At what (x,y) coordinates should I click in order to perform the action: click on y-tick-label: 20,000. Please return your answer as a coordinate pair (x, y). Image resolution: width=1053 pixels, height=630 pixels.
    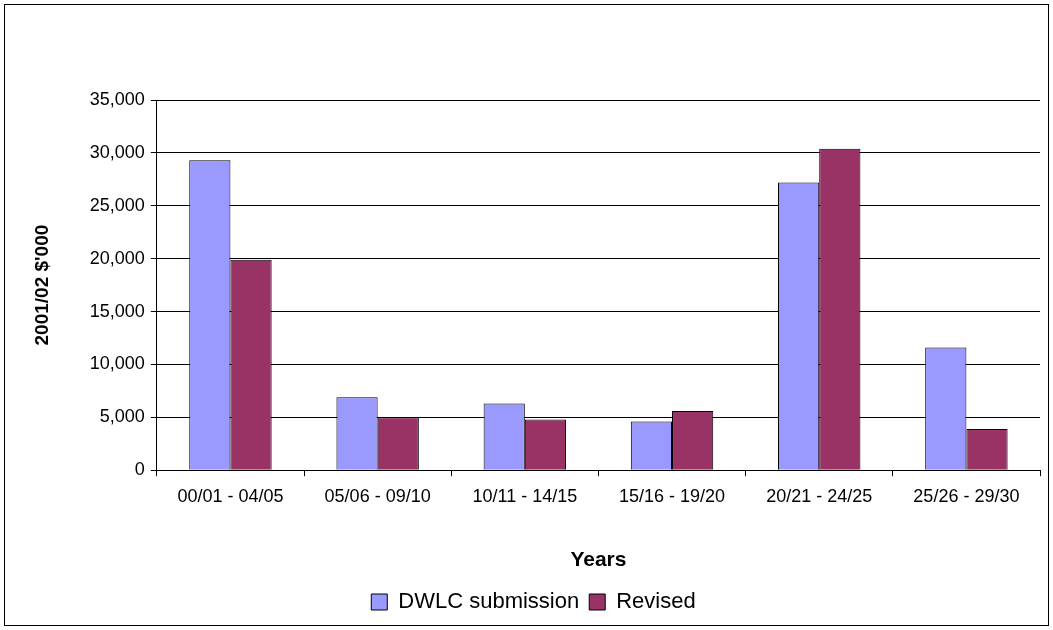
    Looking at the image, I should click on (117, 257).